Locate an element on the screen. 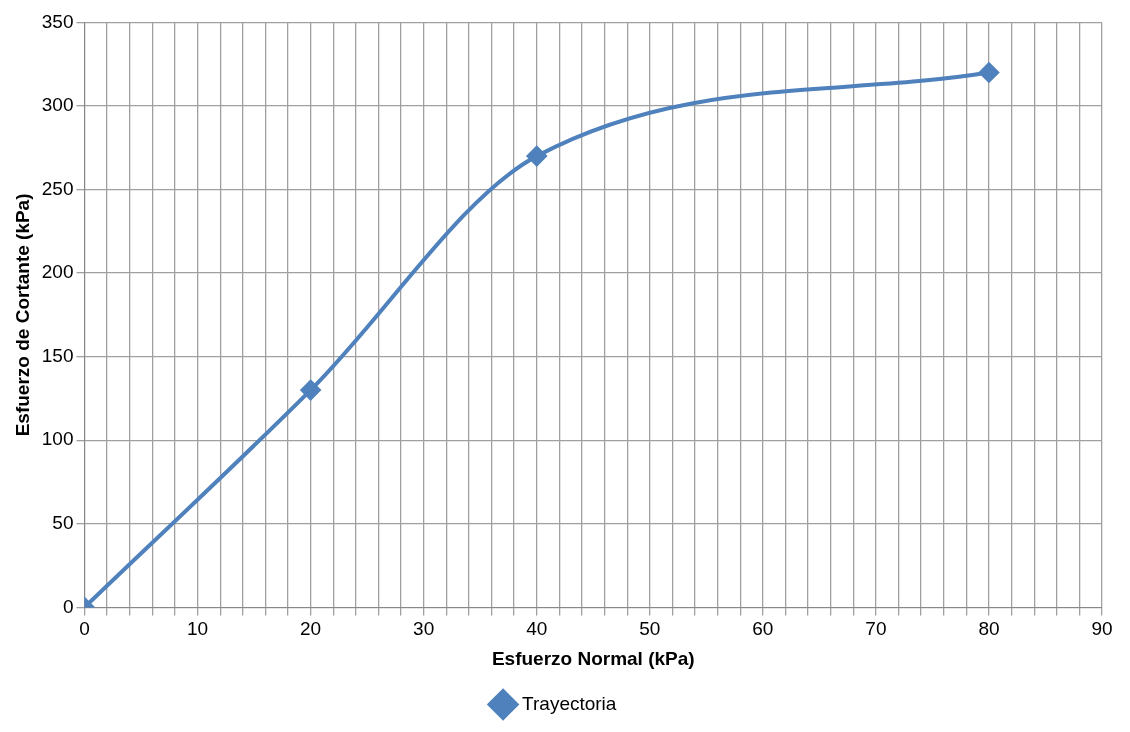 This screenshot has width=1130, height=732. y-tick-label: 350 is located at coordinates (57, 21).